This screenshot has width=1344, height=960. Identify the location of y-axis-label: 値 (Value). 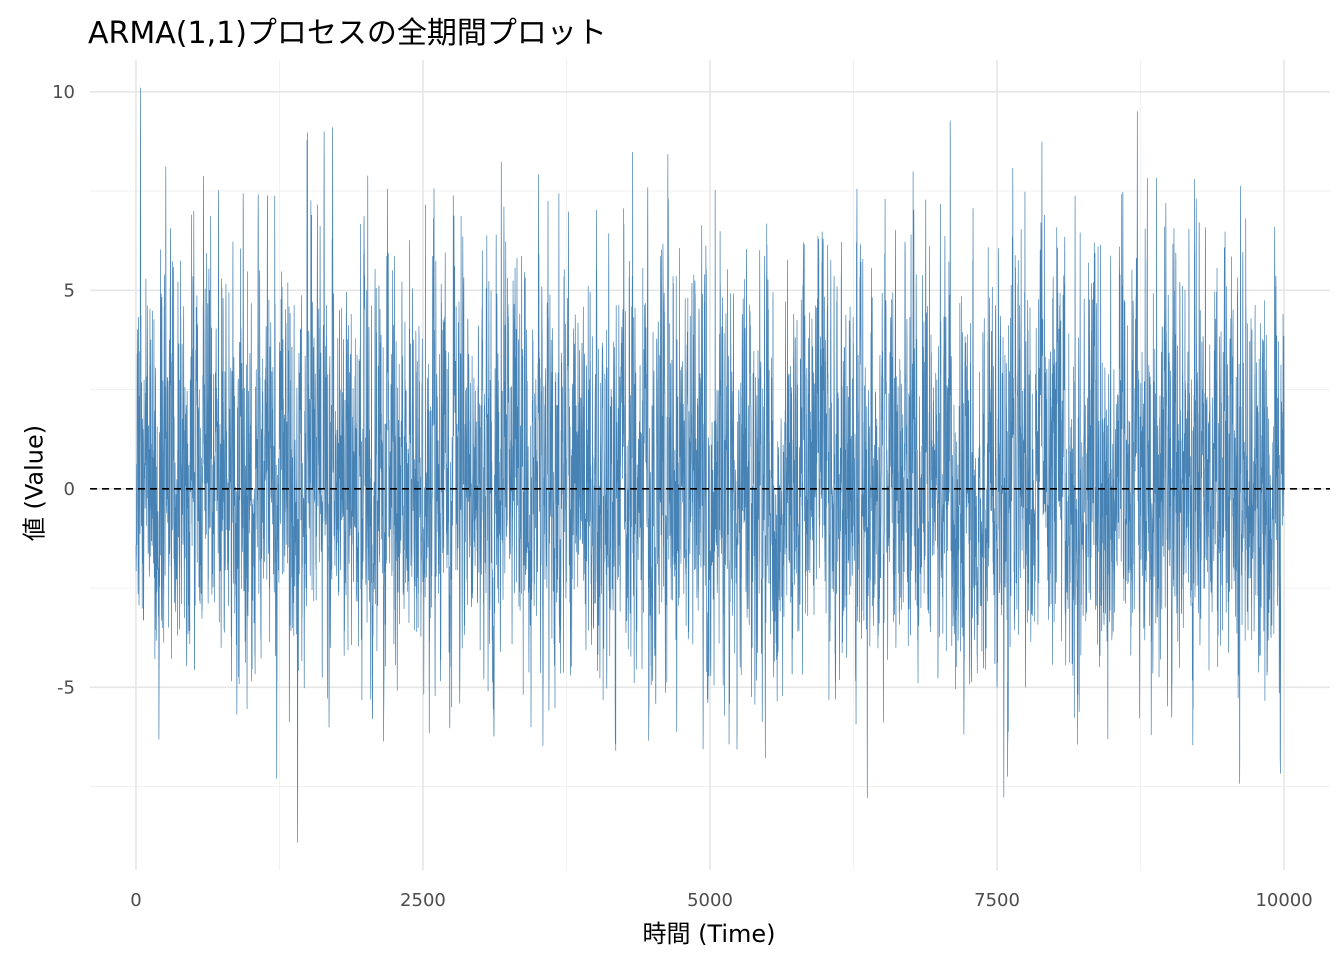
(34, 483).